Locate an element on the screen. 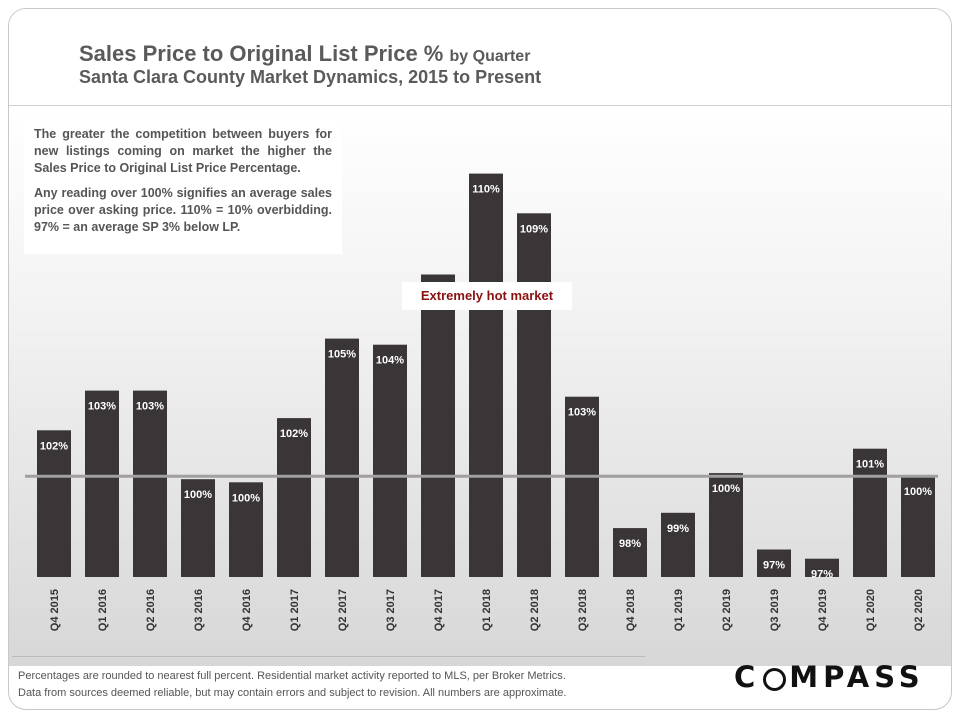  bar-q3-2019 is located at coordinates (774, 563).